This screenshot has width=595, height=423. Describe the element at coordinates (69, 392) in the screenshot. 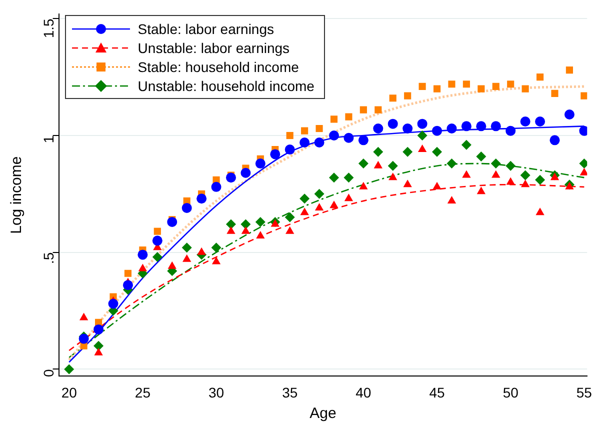

I see `x-tick-label: 20` at that location.